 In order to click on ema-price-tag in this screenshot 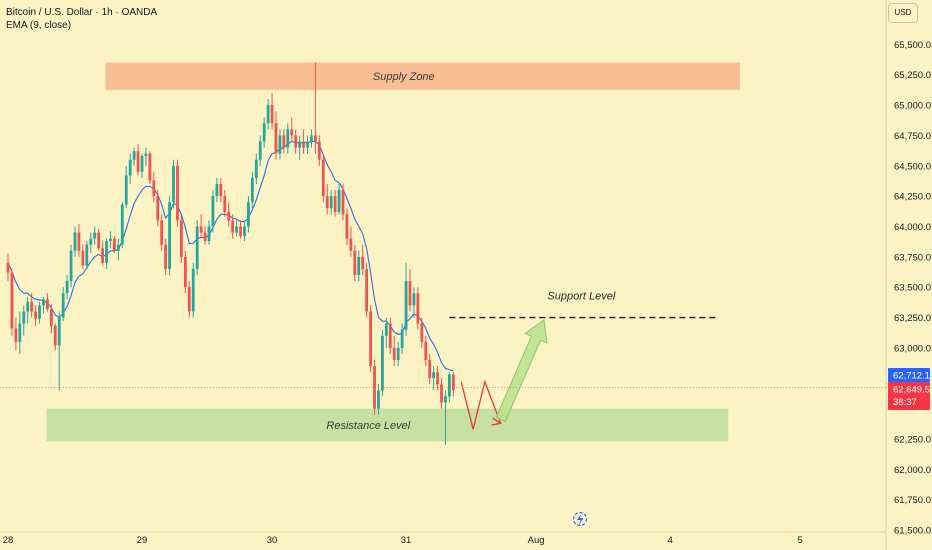, I will do `click(909, 375)`.